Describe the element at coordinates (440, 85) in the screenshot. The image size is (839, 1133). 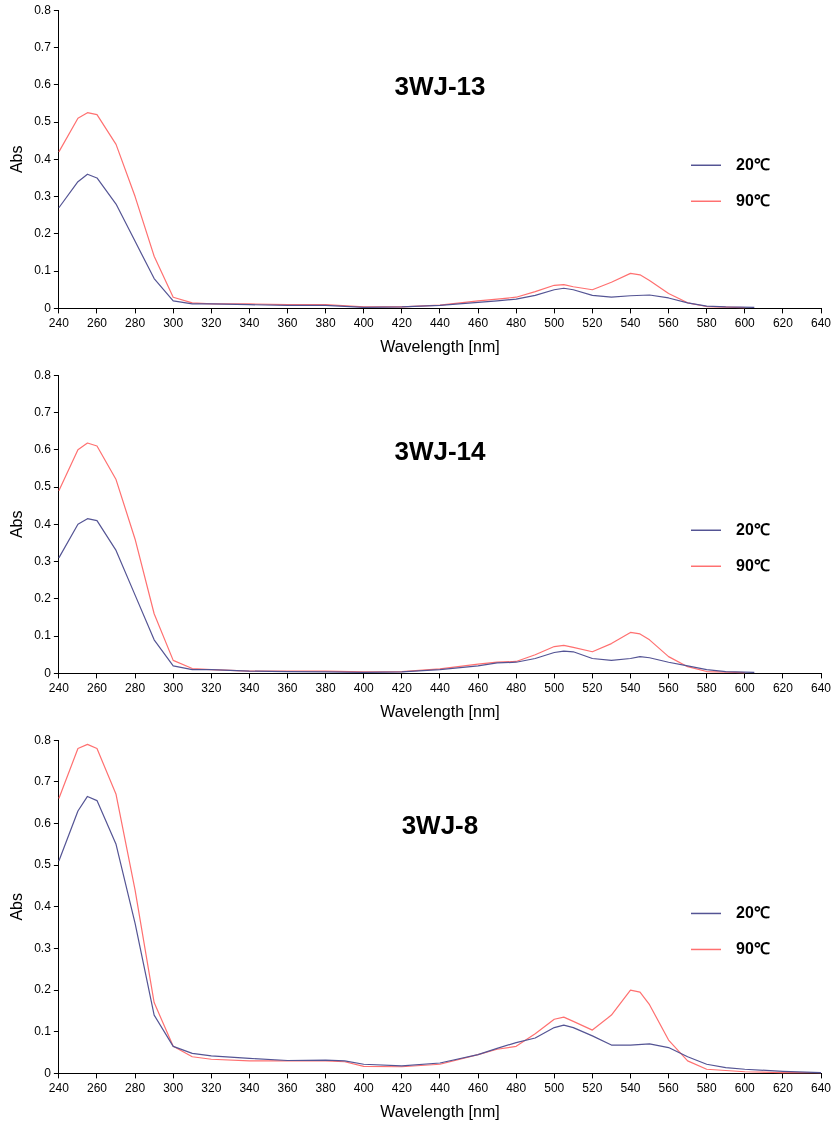
I see `text: 3WJ-13` at that location.